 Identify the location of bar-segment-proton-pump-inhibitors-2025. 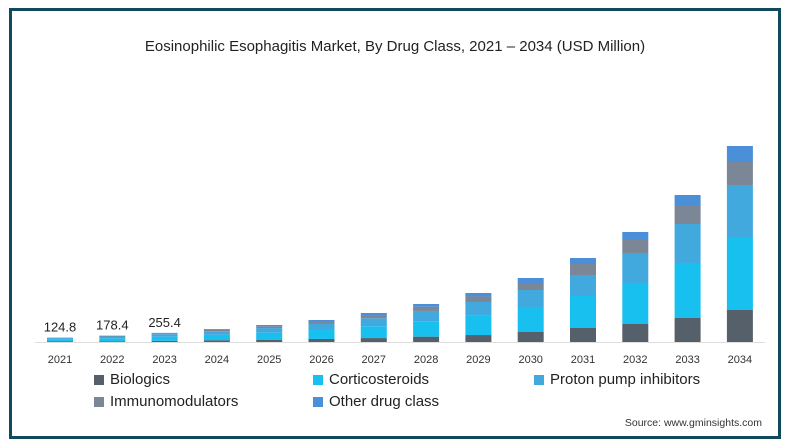
(269, 330).